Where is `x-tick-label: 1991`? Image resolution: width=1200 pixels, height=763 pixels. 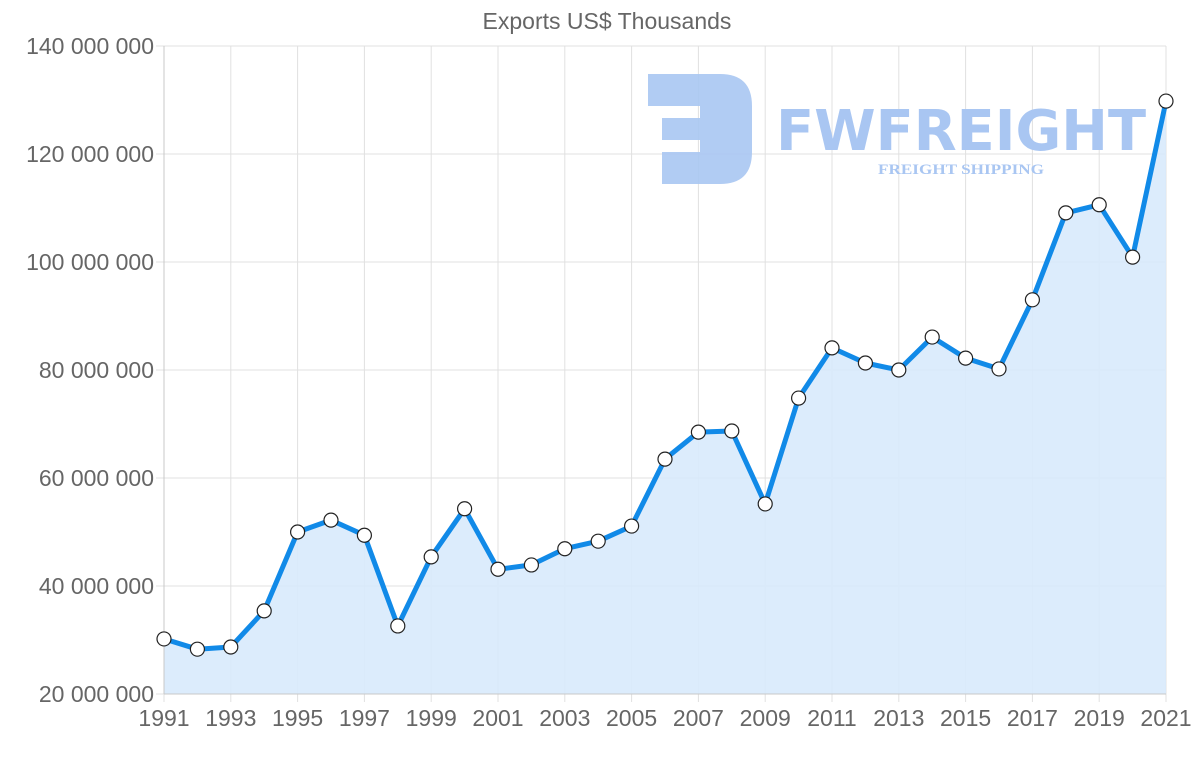 x-tick-label: 1991 is located at coordinates (163, 718).